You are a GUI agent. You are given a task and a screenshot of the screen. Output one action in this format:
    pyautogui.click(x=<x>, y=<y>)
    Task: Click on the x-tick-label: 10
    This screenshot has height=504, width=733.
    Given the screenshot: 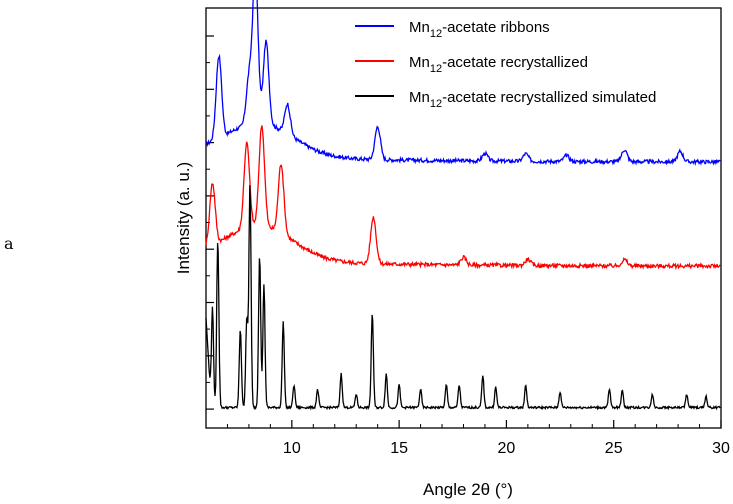 What is the action you would take?
    pyautogui.click(x=292, y=448)
    